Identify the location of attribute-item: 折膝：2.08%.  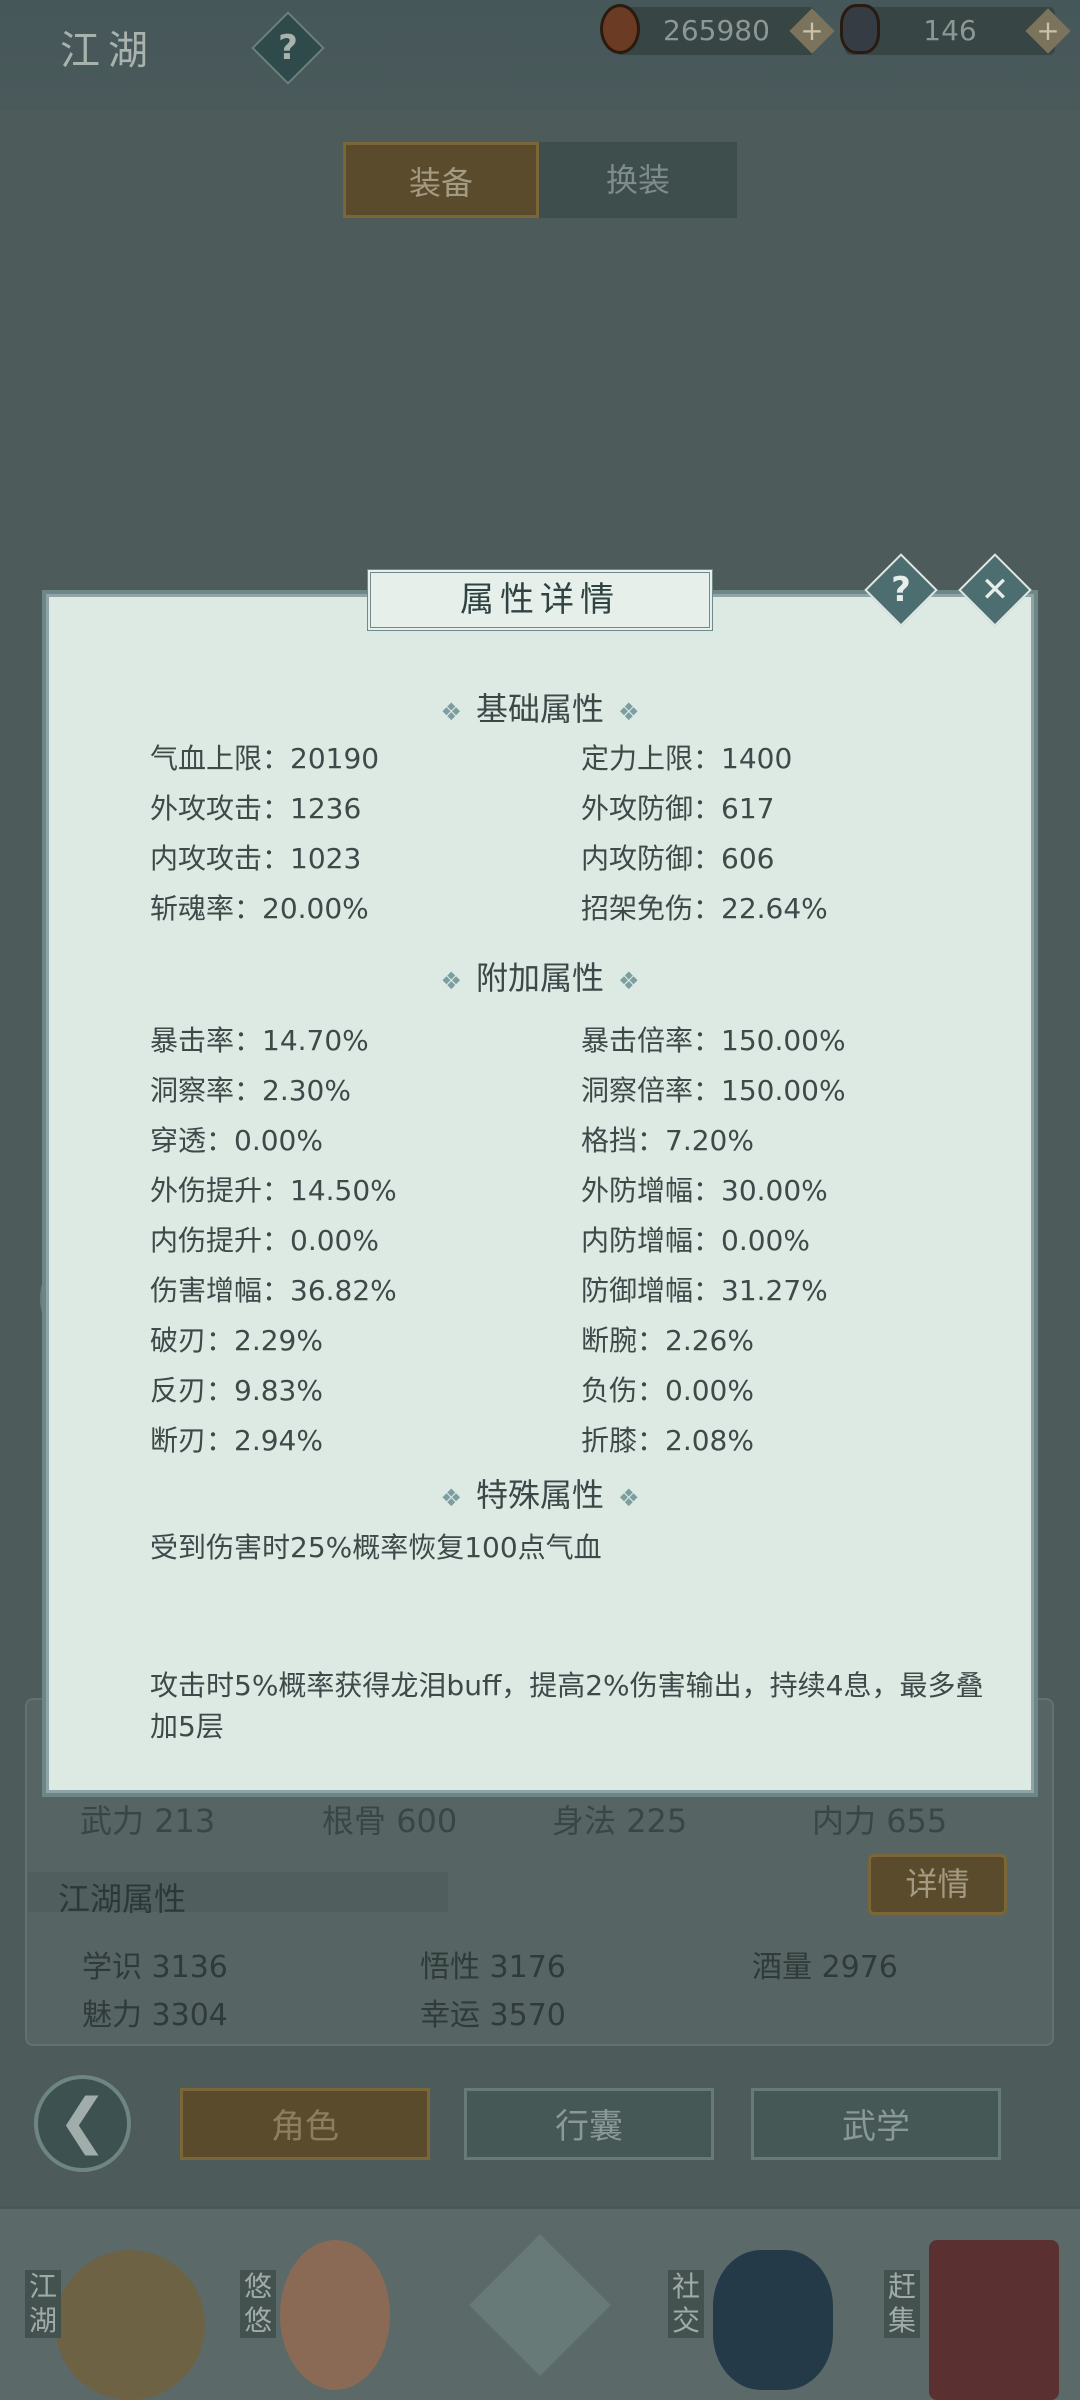
(667, 1440).